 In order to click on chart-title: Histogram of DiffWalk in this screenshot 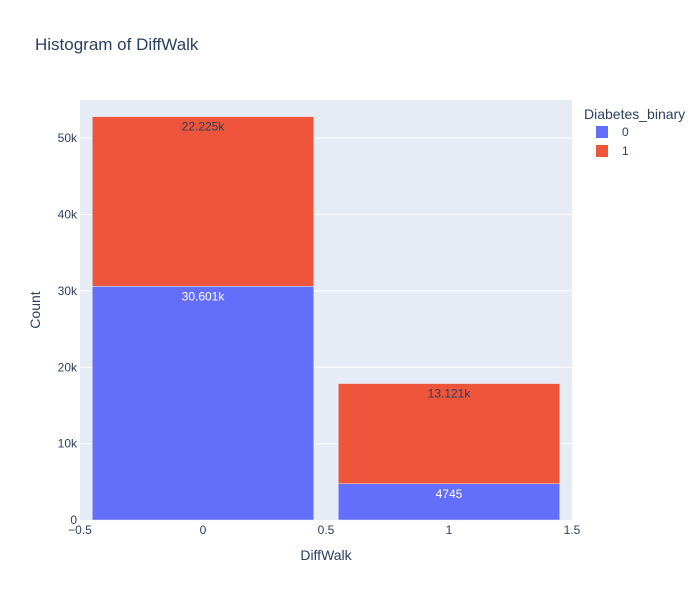, I will do `click(117, 44)`.